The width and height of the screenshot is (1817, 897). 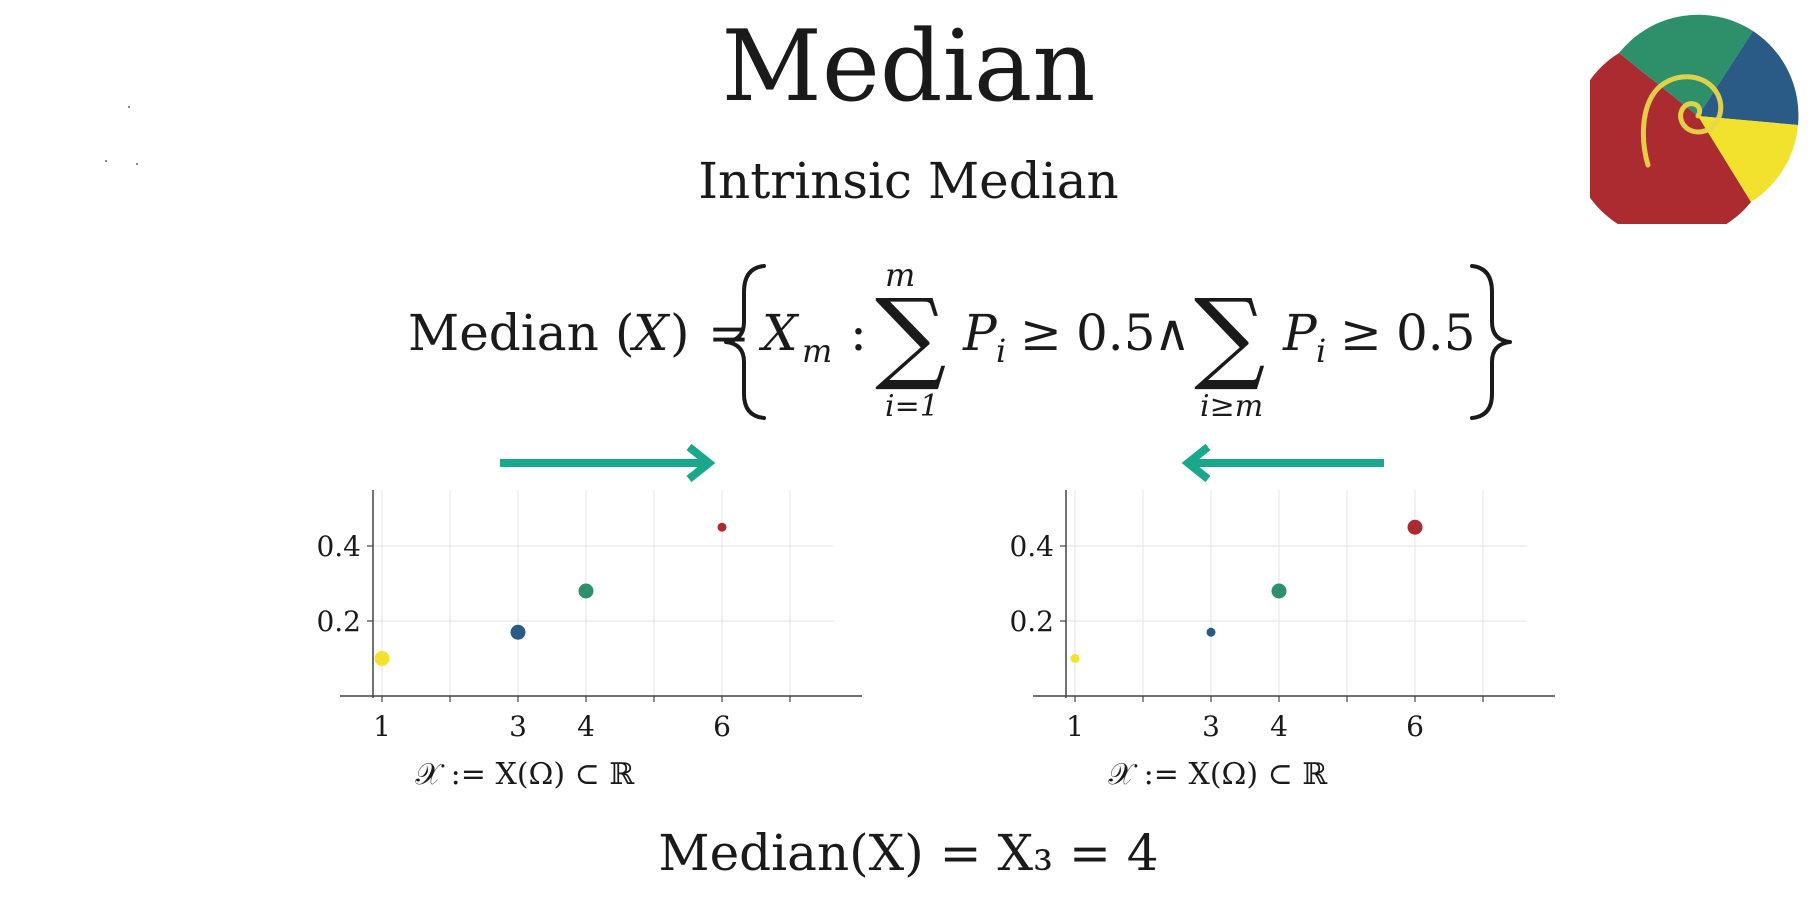 What do you see at coordinates (908, 181) in the screenshot?
I see `slide-subtitle: Intrinsic Median` at bounding box center [908, 181].